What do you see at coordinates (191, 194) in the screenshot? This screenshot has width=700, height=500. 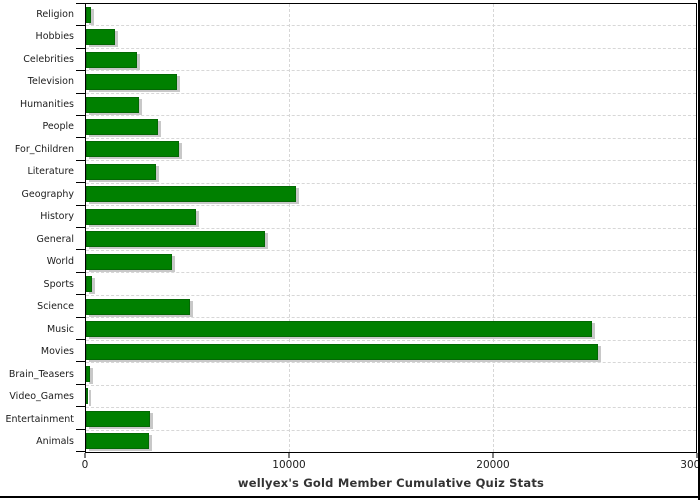 I see `bar-geography` at bounding box center [191, 194].